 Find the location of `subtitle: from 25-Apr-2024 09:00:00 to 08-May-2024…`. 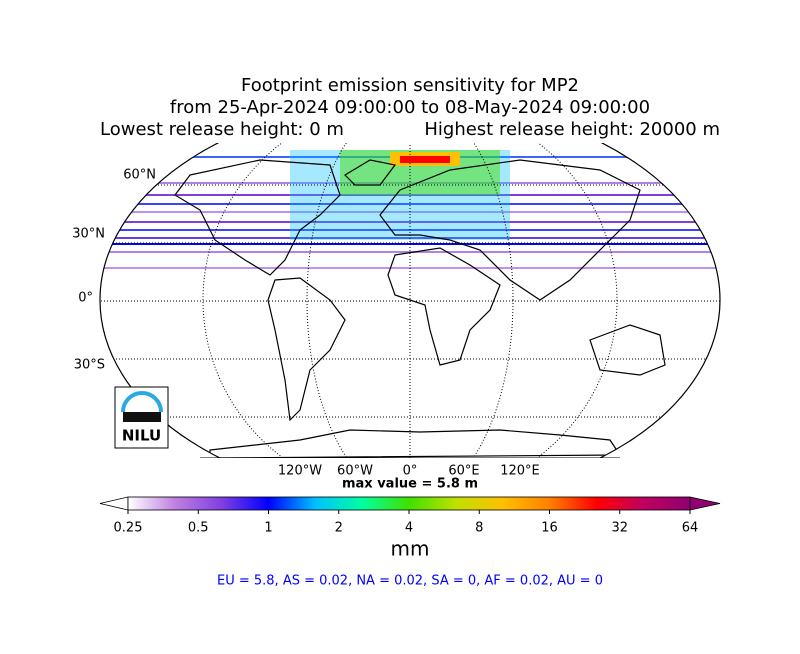

subtitle: from 25-Apr-2024 09:00:00 to 08-May-2024… is located at coordinates (410, 107).